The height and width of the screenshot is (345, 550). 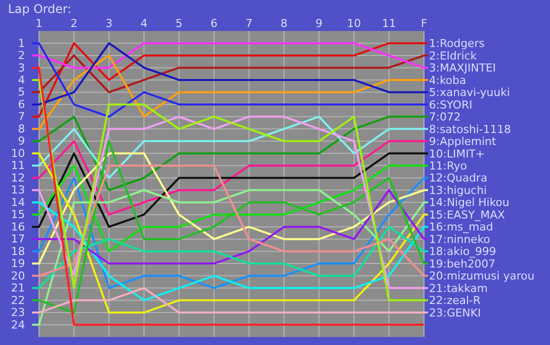 I want to click on legend-label: 5:xanavi-yuuki, so click(x=469, y=93).